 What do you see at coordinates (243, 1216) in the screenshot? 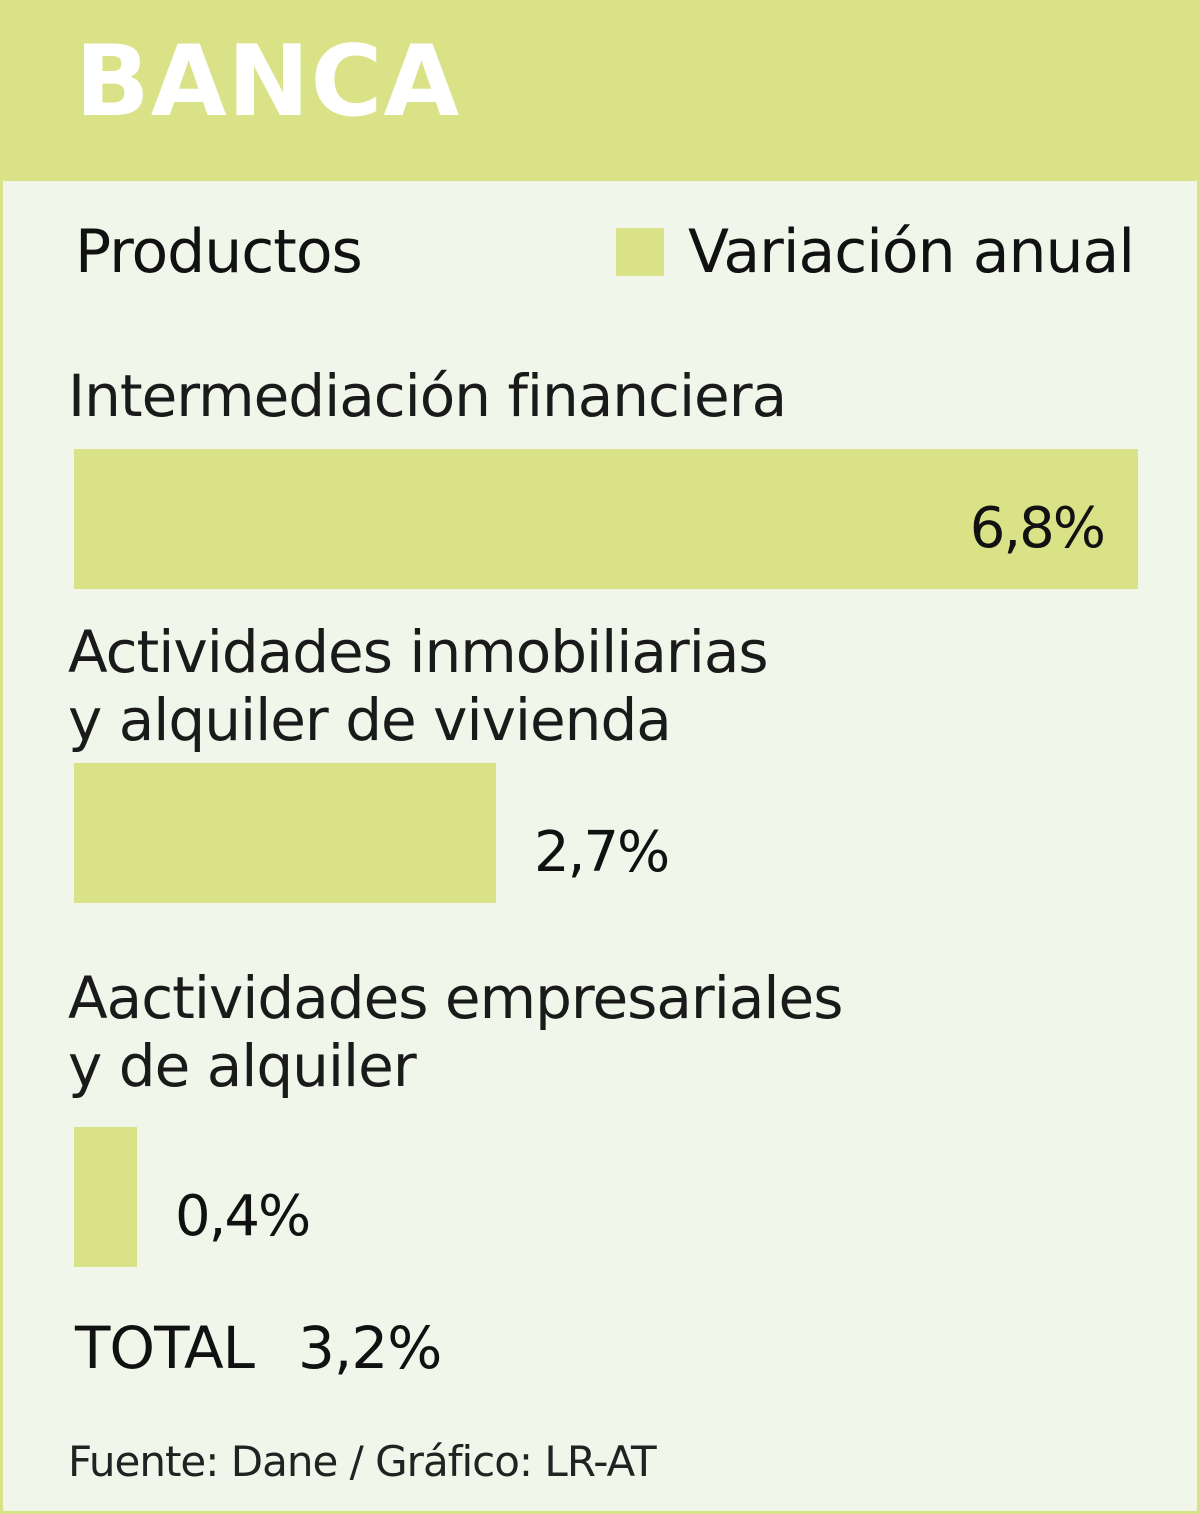
I see `value-label: 0,4%` at bounding box center [243, 1216].